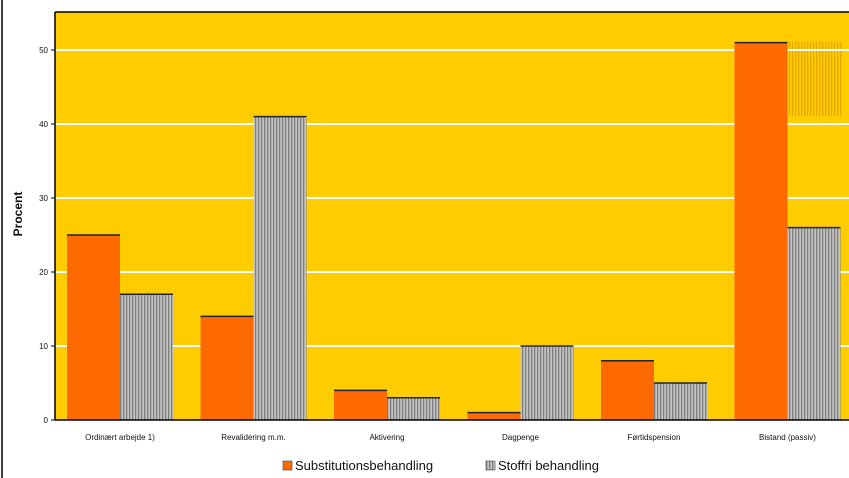 This screenshot has height=478, width=849. I want to click on x-category-label: Førtidspension, so click(654, 437).